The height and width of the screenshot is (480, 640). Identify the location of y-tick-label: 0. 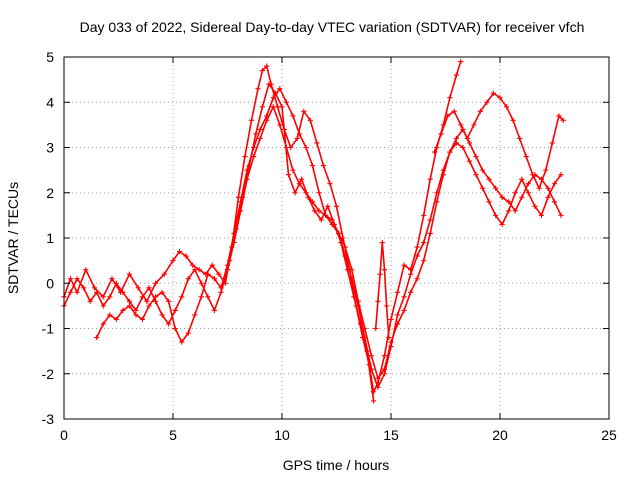
(50, 283).